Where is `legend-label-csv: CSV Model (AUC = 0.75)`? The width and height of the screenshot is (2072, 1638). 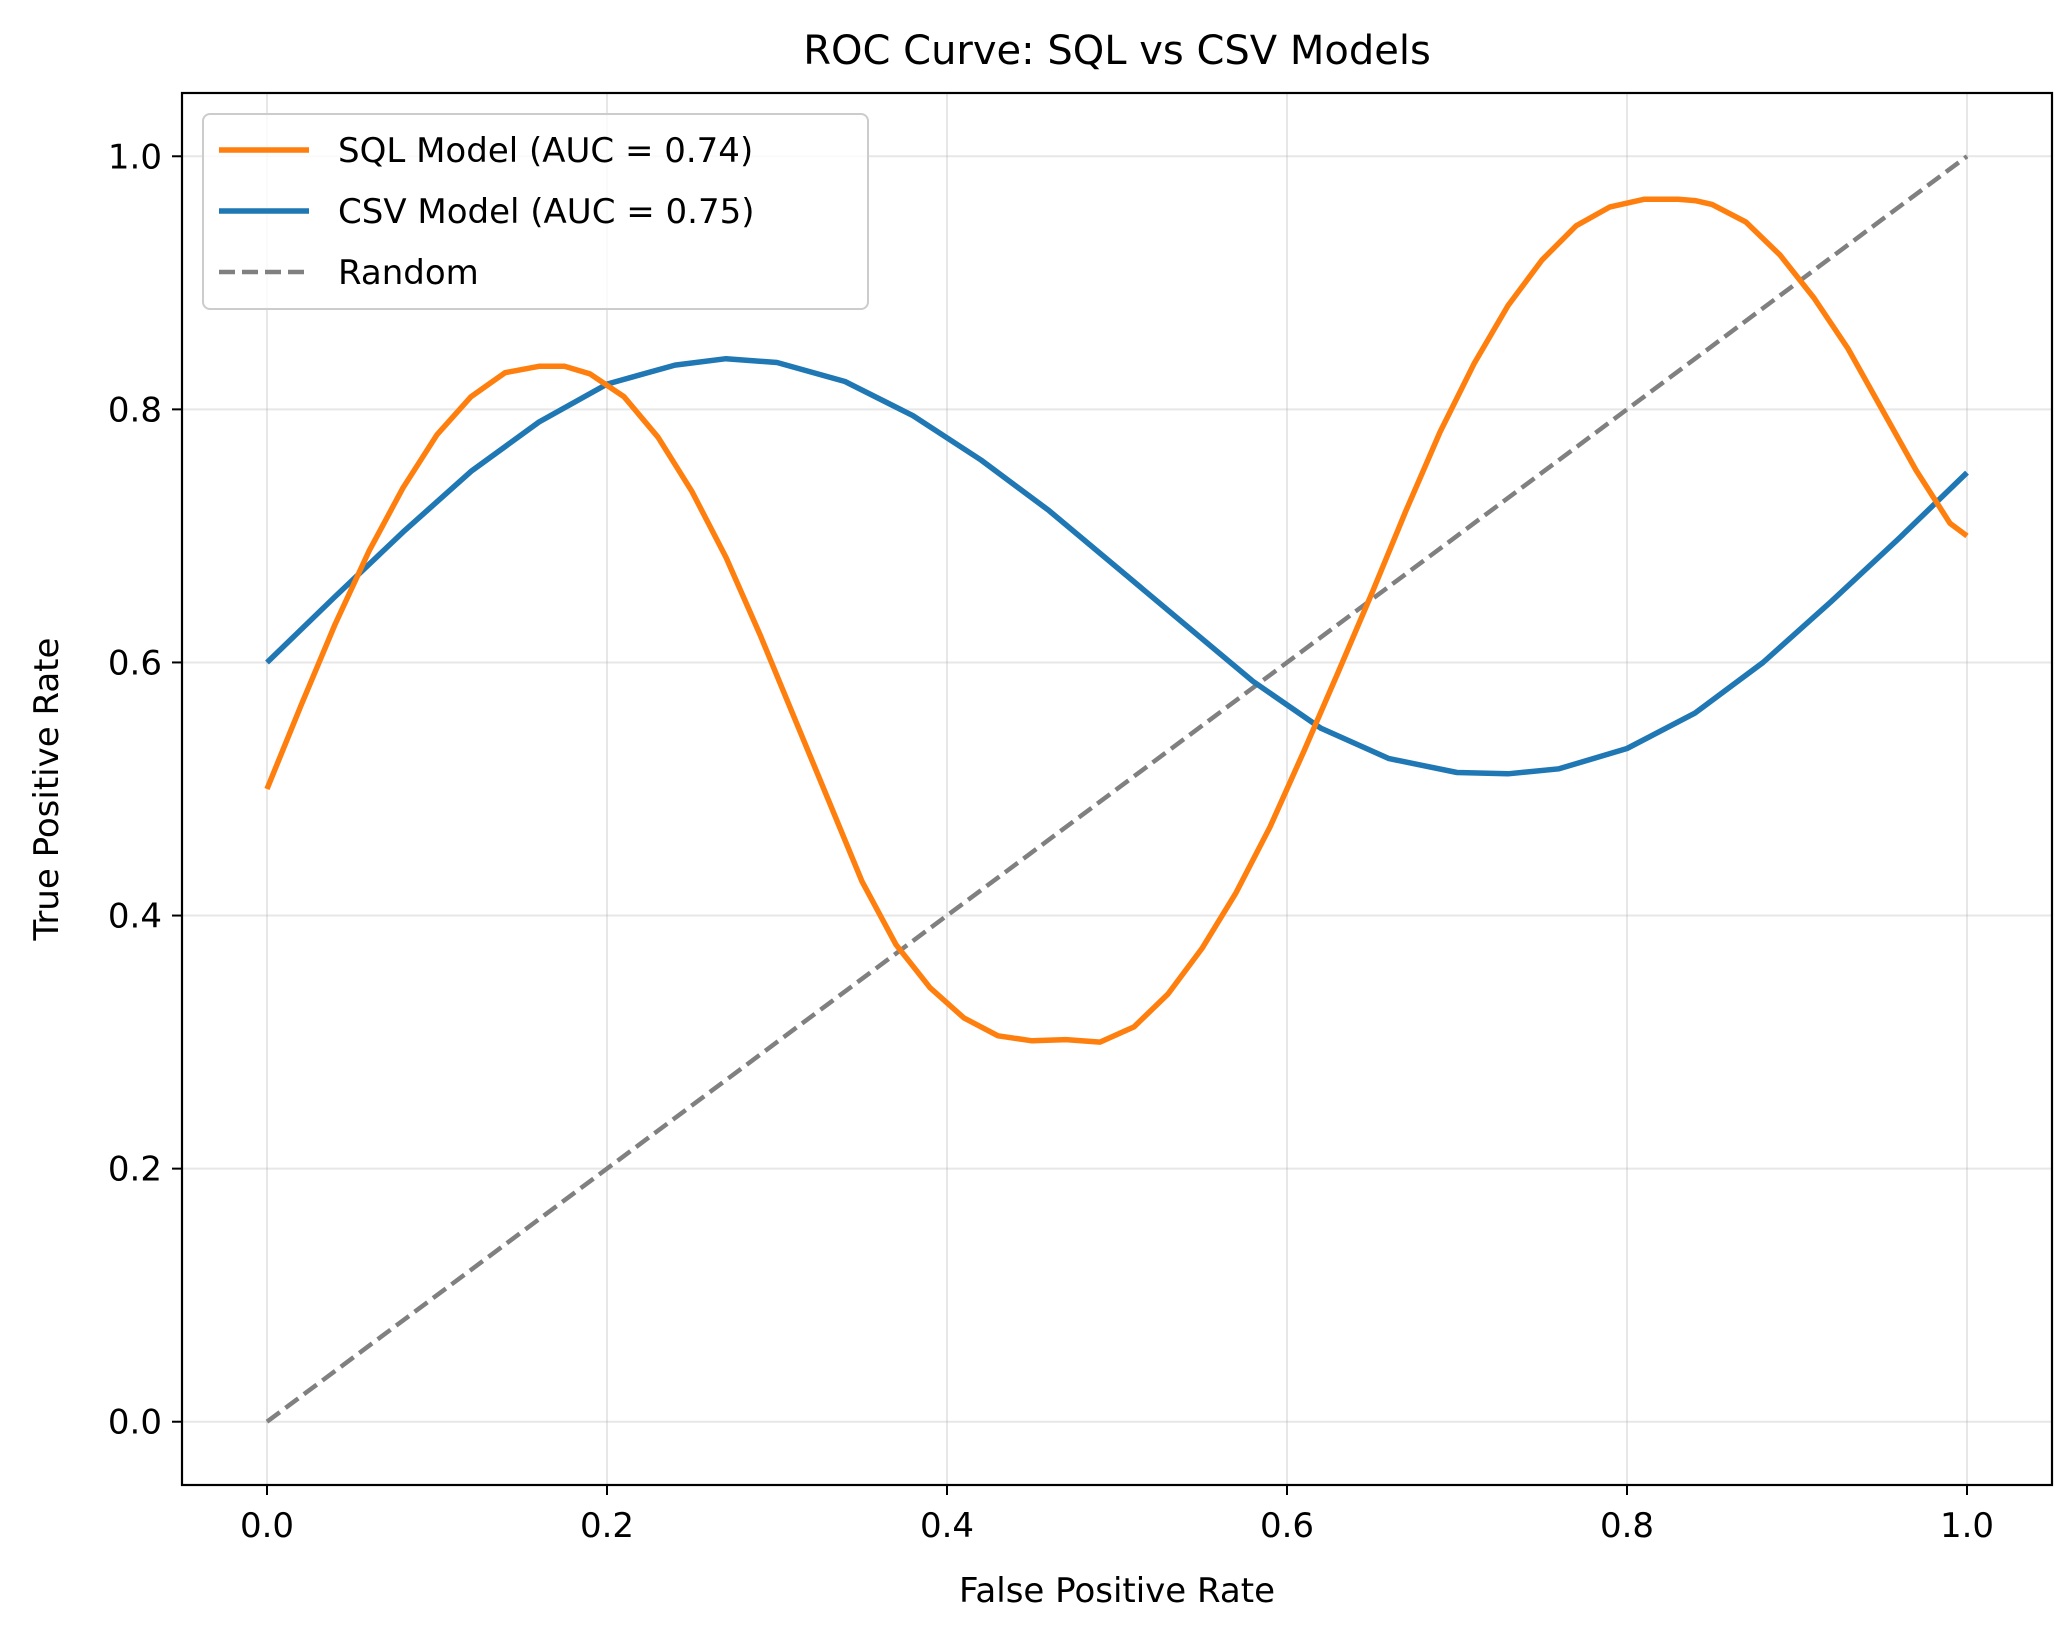 legend-label-csv: CSV Model (AUC = 0.75) is located at coordinates (546, 212).